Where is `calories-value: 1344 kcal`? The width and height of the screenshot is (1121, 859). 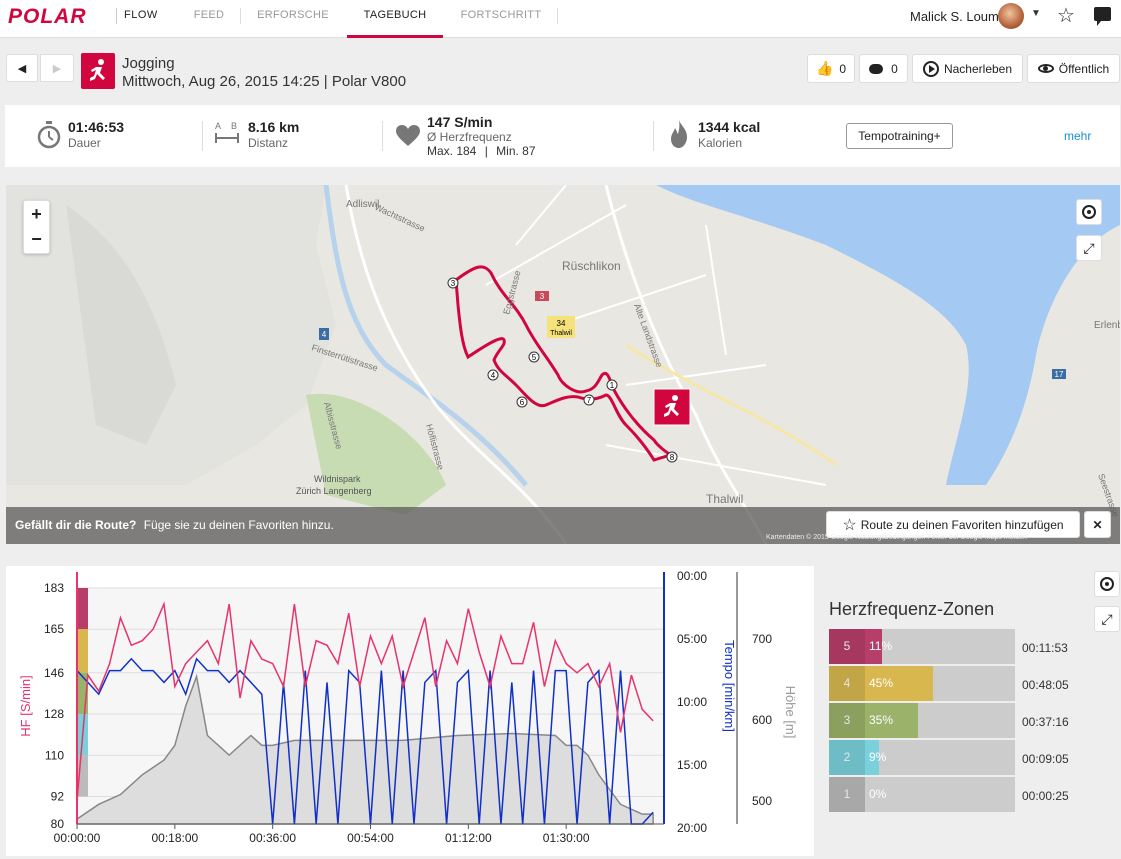 calories-value: 1344 kcal is located at coordinates (729, 127).